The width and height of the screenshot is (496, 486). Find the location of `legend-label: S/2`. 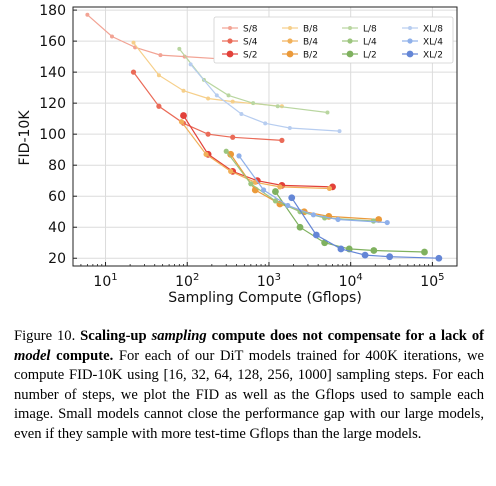

legend-label: S/2 is located at coordinates (250, 56).